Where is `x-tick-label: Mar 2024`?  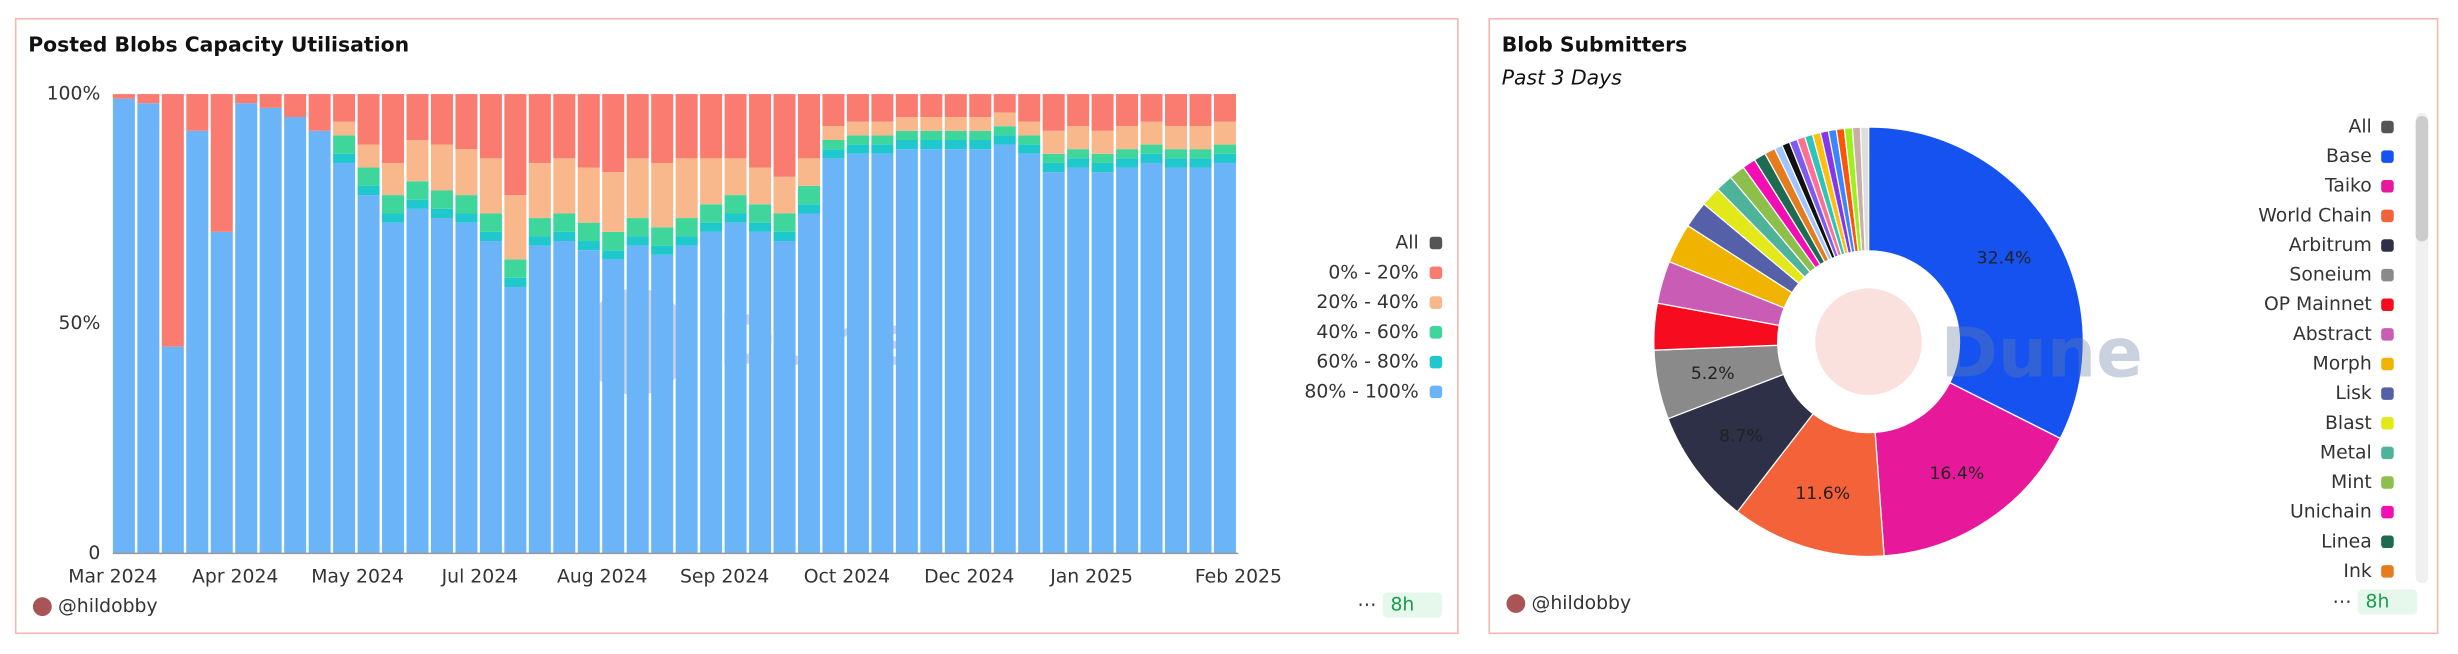
x-tick-label: Mar 2024 is located at coordinates (112, 576).